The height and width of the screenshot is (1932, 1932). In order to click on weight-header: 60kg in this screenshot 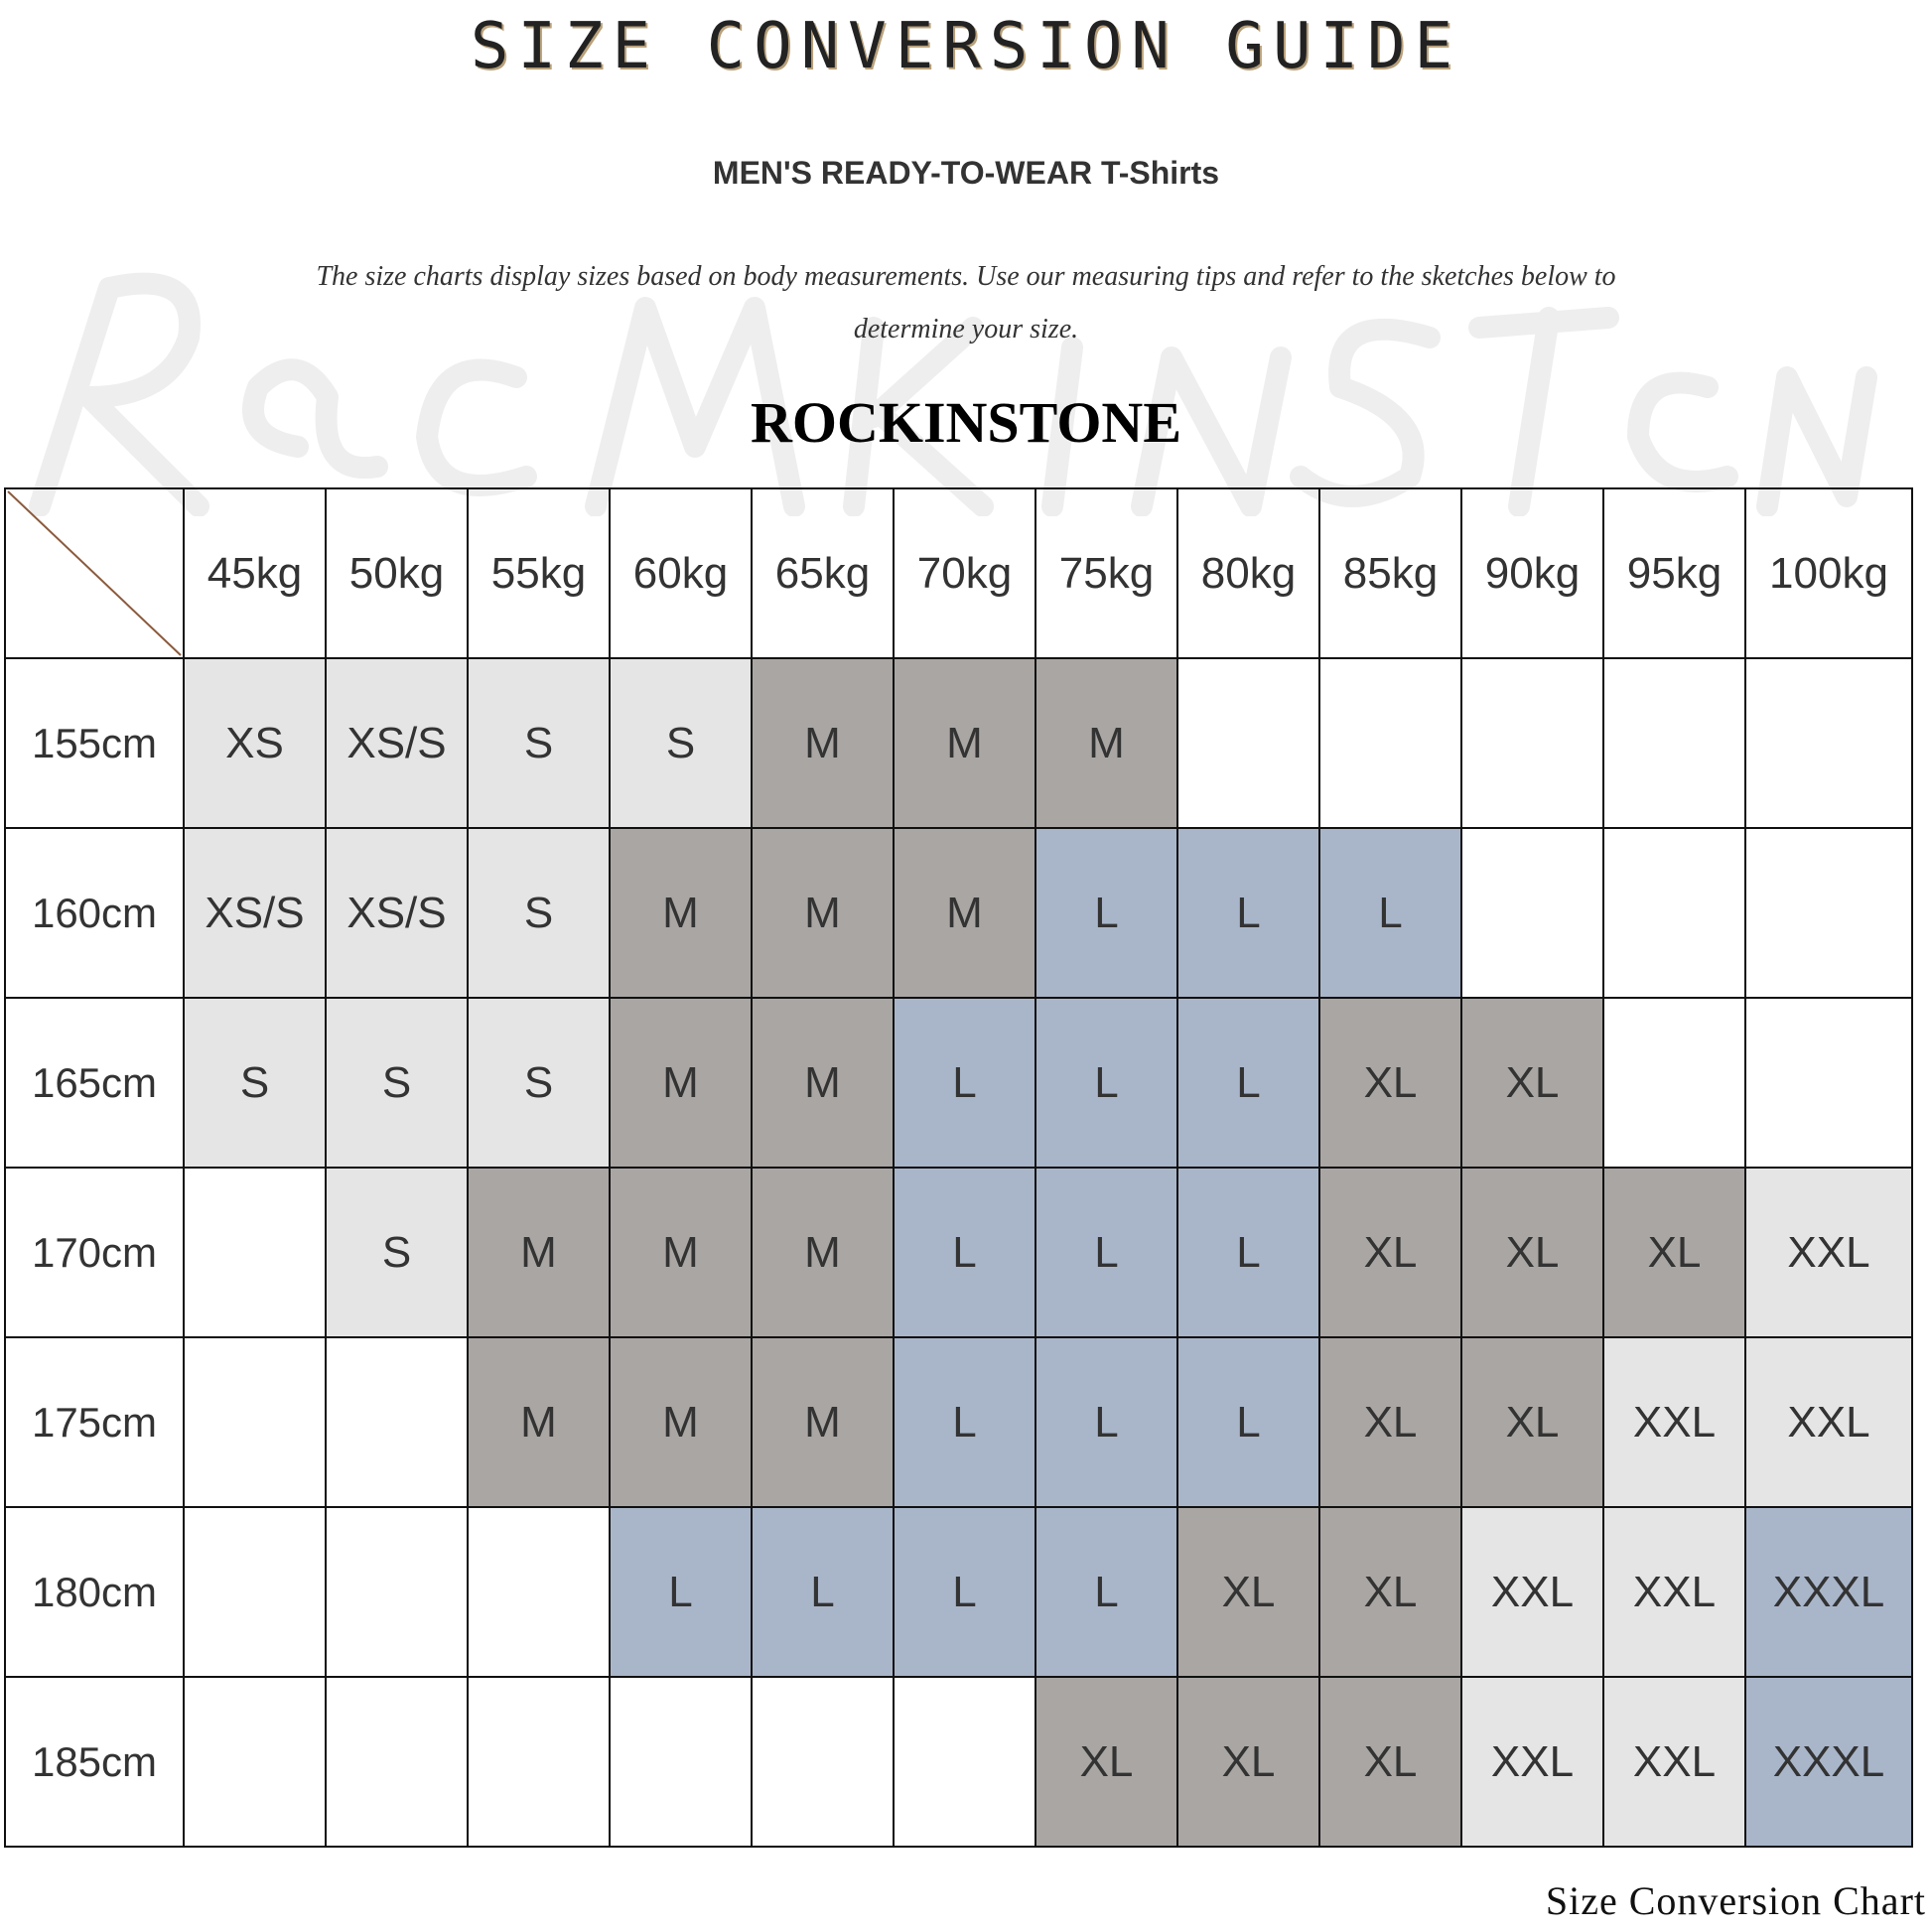, I will do `click(681, 573)`.